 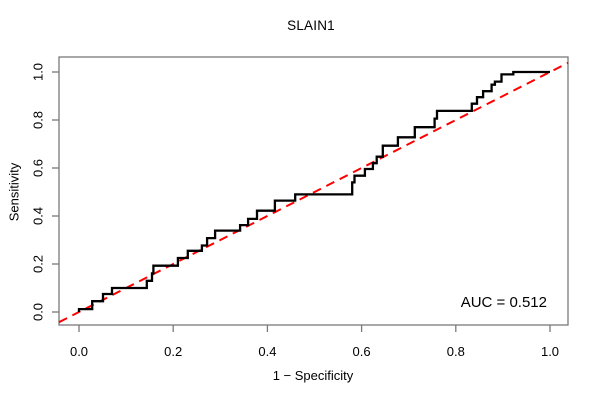 I want to click on x-tick-label: 0.0, so click(x=79, y=351).